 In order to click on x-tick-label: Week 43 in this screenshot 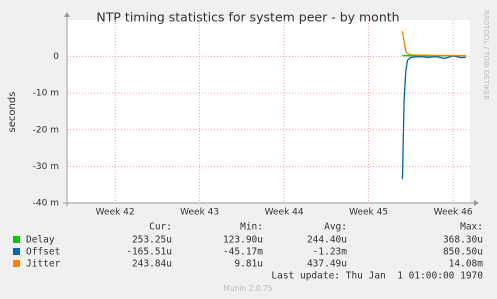, I will do `click(199, 213)`.